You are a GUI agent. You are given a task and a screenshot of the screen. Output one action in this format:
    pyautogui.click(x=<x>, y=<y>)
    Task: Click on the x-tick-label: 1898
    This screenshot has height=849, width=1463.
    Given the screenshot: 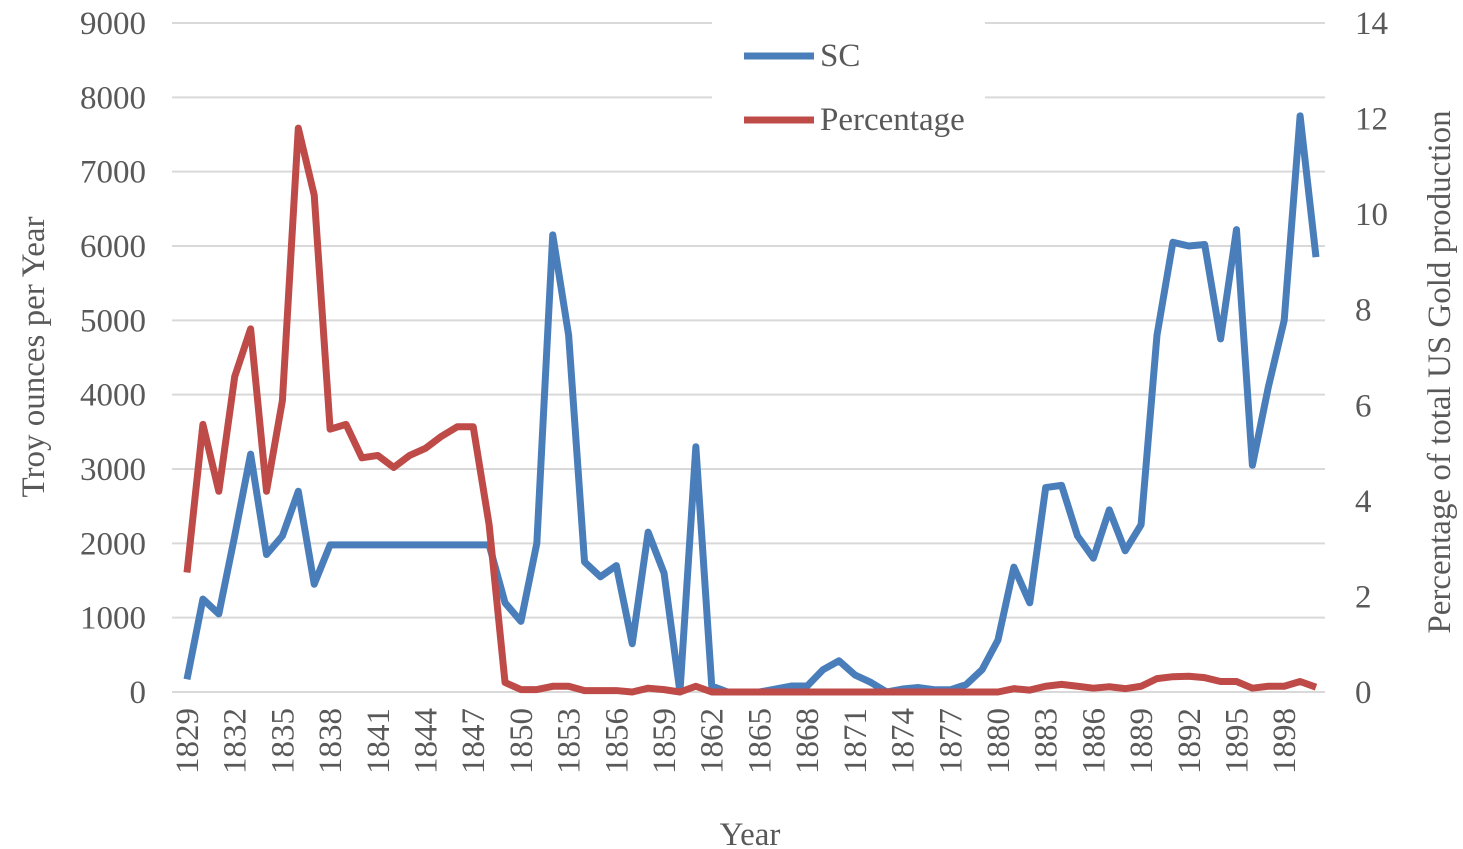 What is the action you would take?
    pyautogui.click(x=1285, y=741)
    